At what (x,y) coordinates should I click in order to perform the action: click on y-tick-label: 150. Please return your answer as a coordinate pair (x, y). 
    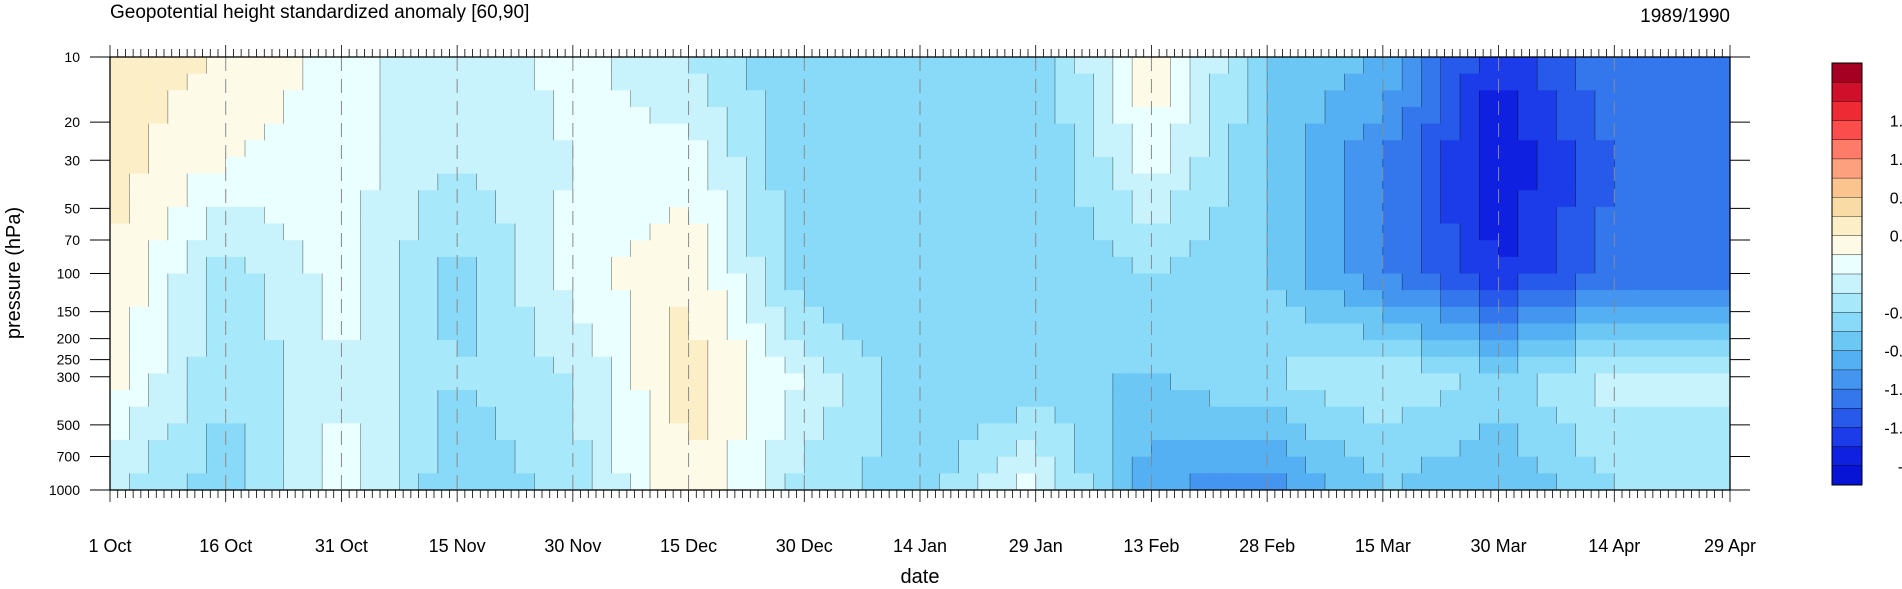
    Looking at the image, I should click on (69, 312).